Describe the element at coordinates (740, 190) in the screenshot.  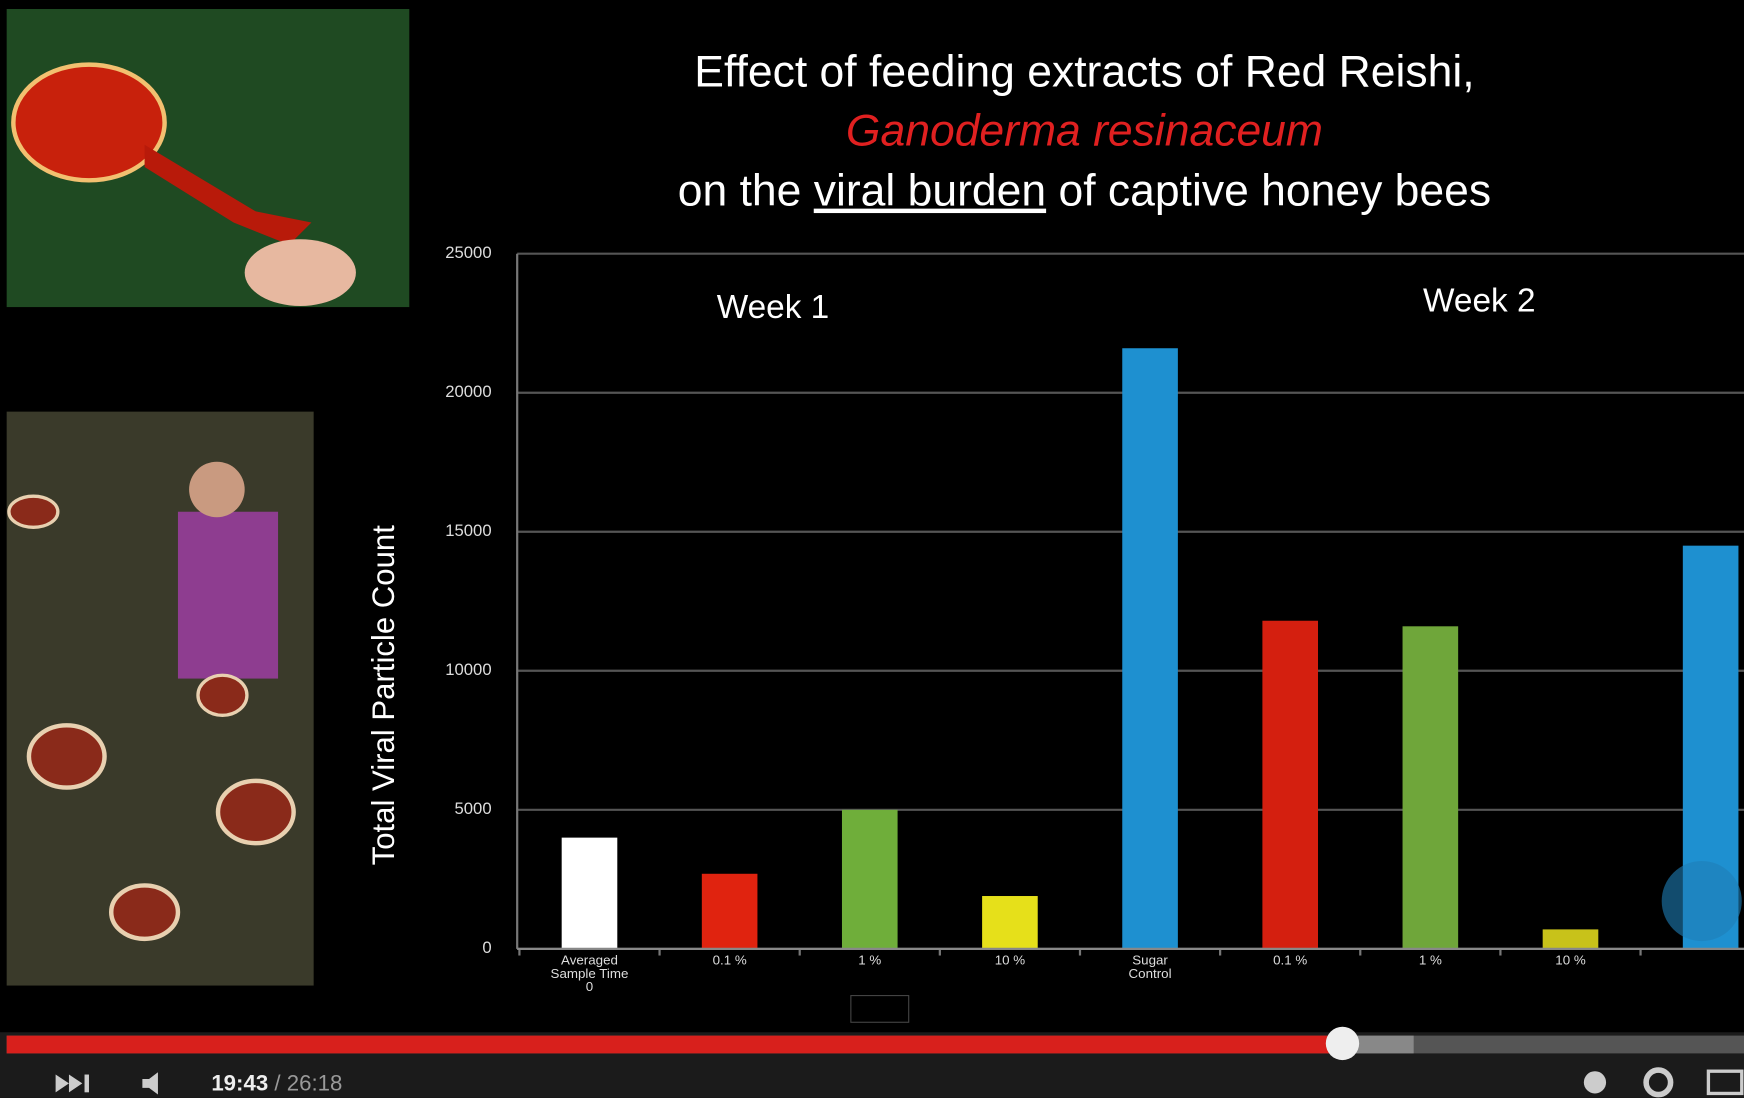
I see `caption-part: on the` at that location.